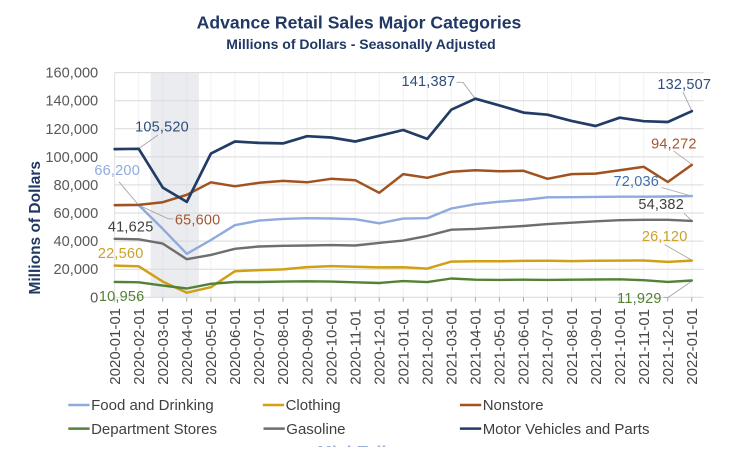 This screenshot has height=452, width=743. What do you see at coordinates (355, 444) in the screenshot?
I see `svg-text: MishTalk` at bounding box center [355, 444].